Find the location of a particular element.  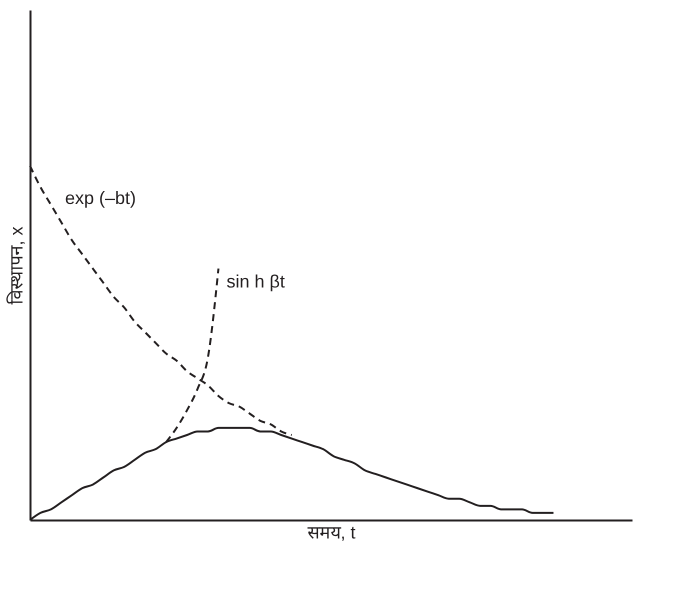

series-label: exp (–bt) is located at coordinates (100, 198).